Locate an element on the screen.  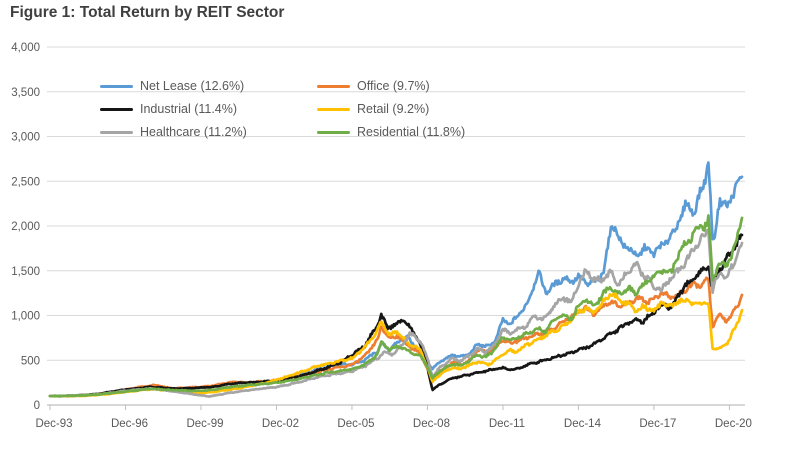
y-tick-label: 2,500 is located at coordinates (25, 182).